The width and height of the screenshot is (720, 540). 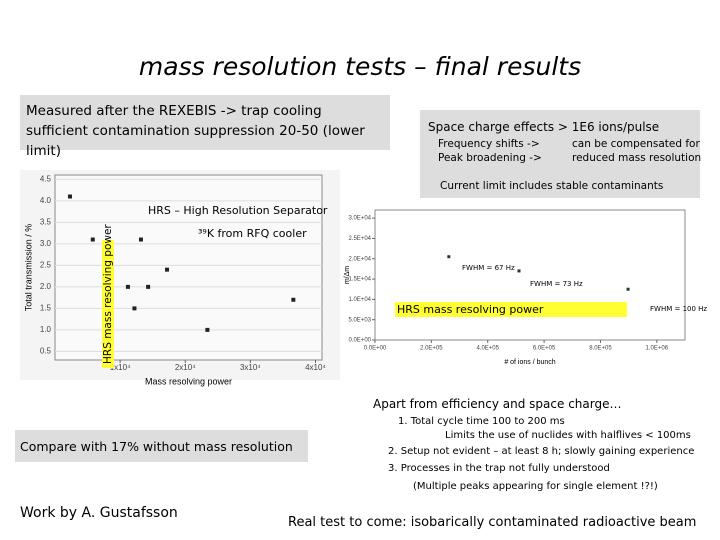 What do you see at coordinates (489, 144) in the screenshot?
I see `row-label: Frequency shifts ->` at bounding box center [489, 144].